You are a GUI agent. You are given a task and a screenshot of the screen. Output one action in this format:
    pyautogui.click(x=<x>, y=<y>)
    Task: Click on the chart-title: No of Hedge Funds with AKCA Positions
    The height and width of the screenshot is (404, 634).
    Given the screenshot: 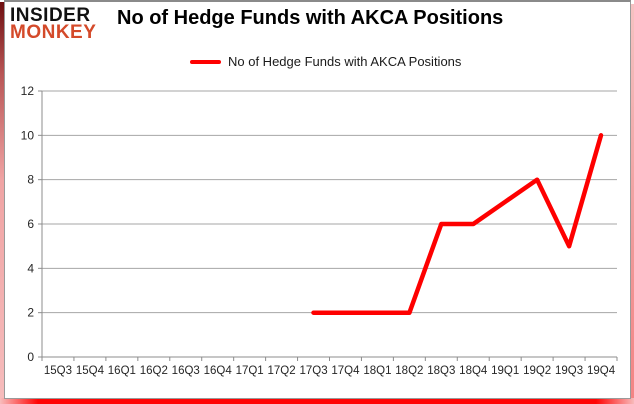 What is the action you would take?
    pyautogui.click(x=310, y=18)
    